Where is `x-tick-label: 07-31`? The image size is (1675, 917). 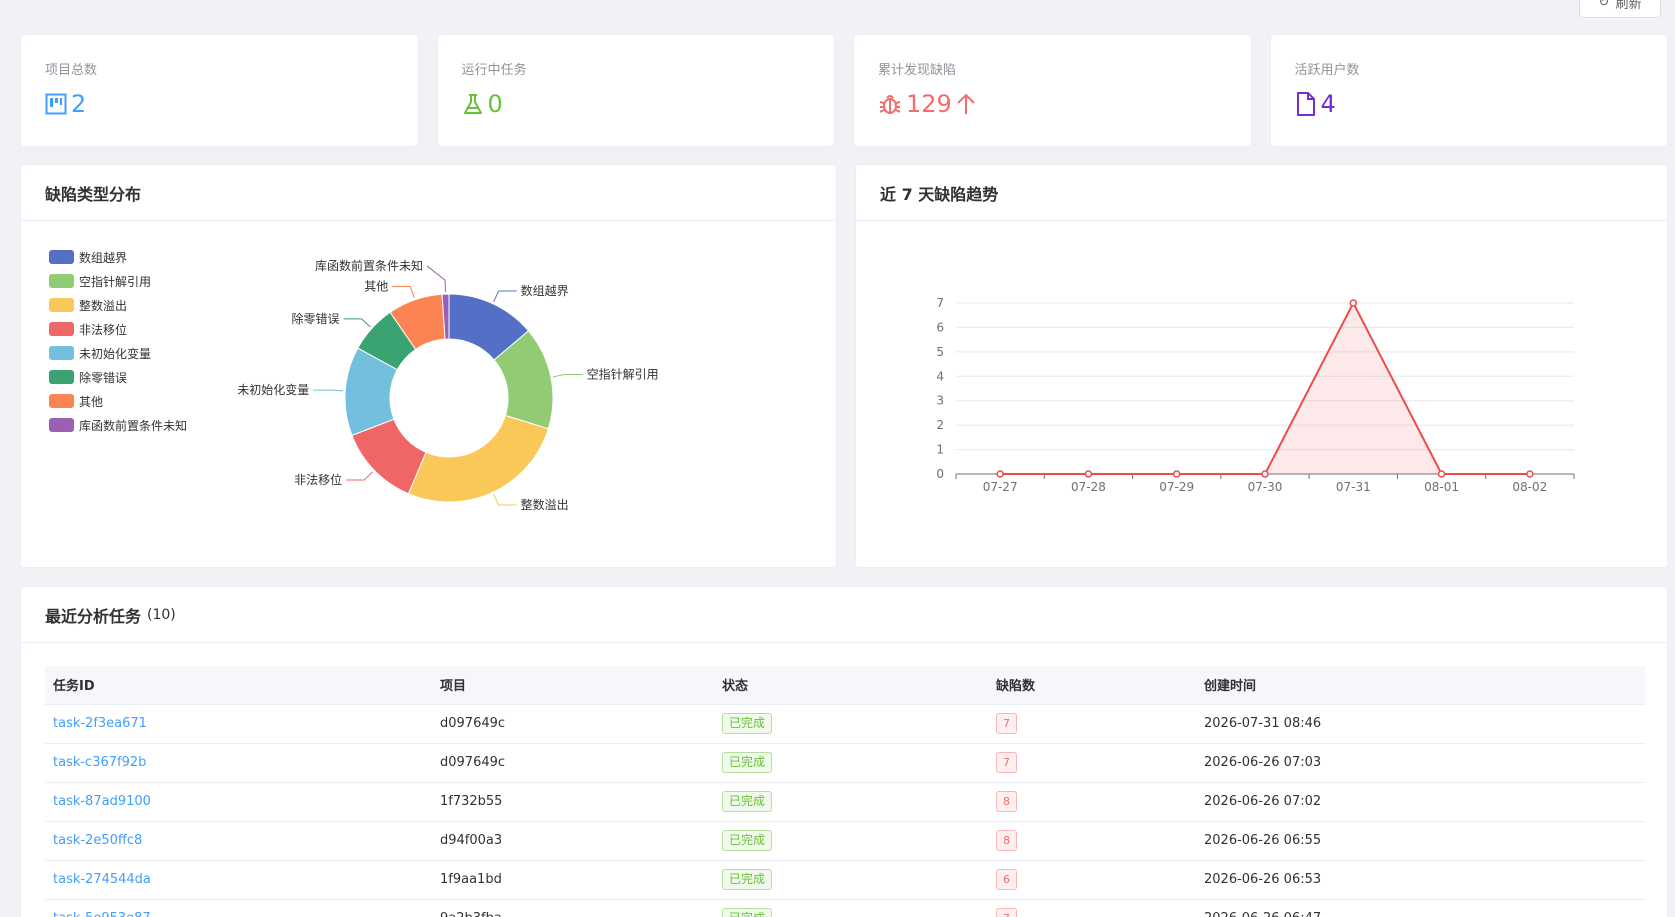 x-tick-label: 07-31 is located at coordinates (1353, 487).